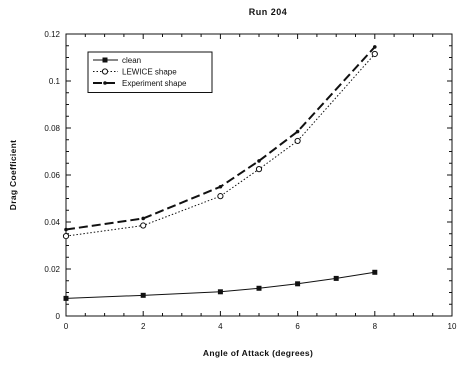  I want to click on x-tick-label: 2, so click(143, 326).